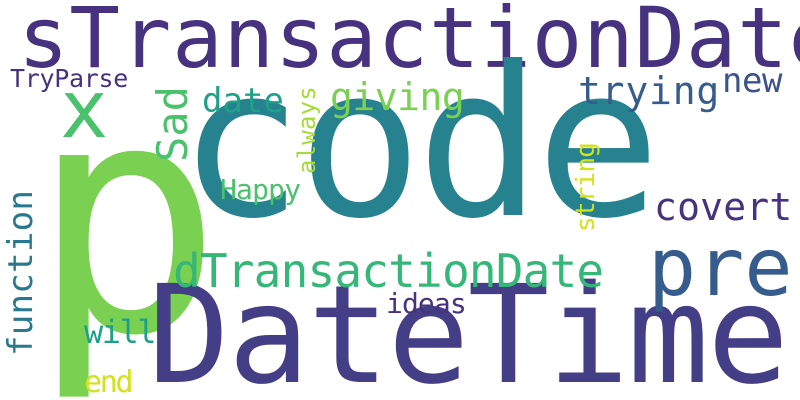 This screenshot has height=400, width=800. Describe the element at coordinates (307, 130) in the screenshot. I see `word-always: always` at that location.